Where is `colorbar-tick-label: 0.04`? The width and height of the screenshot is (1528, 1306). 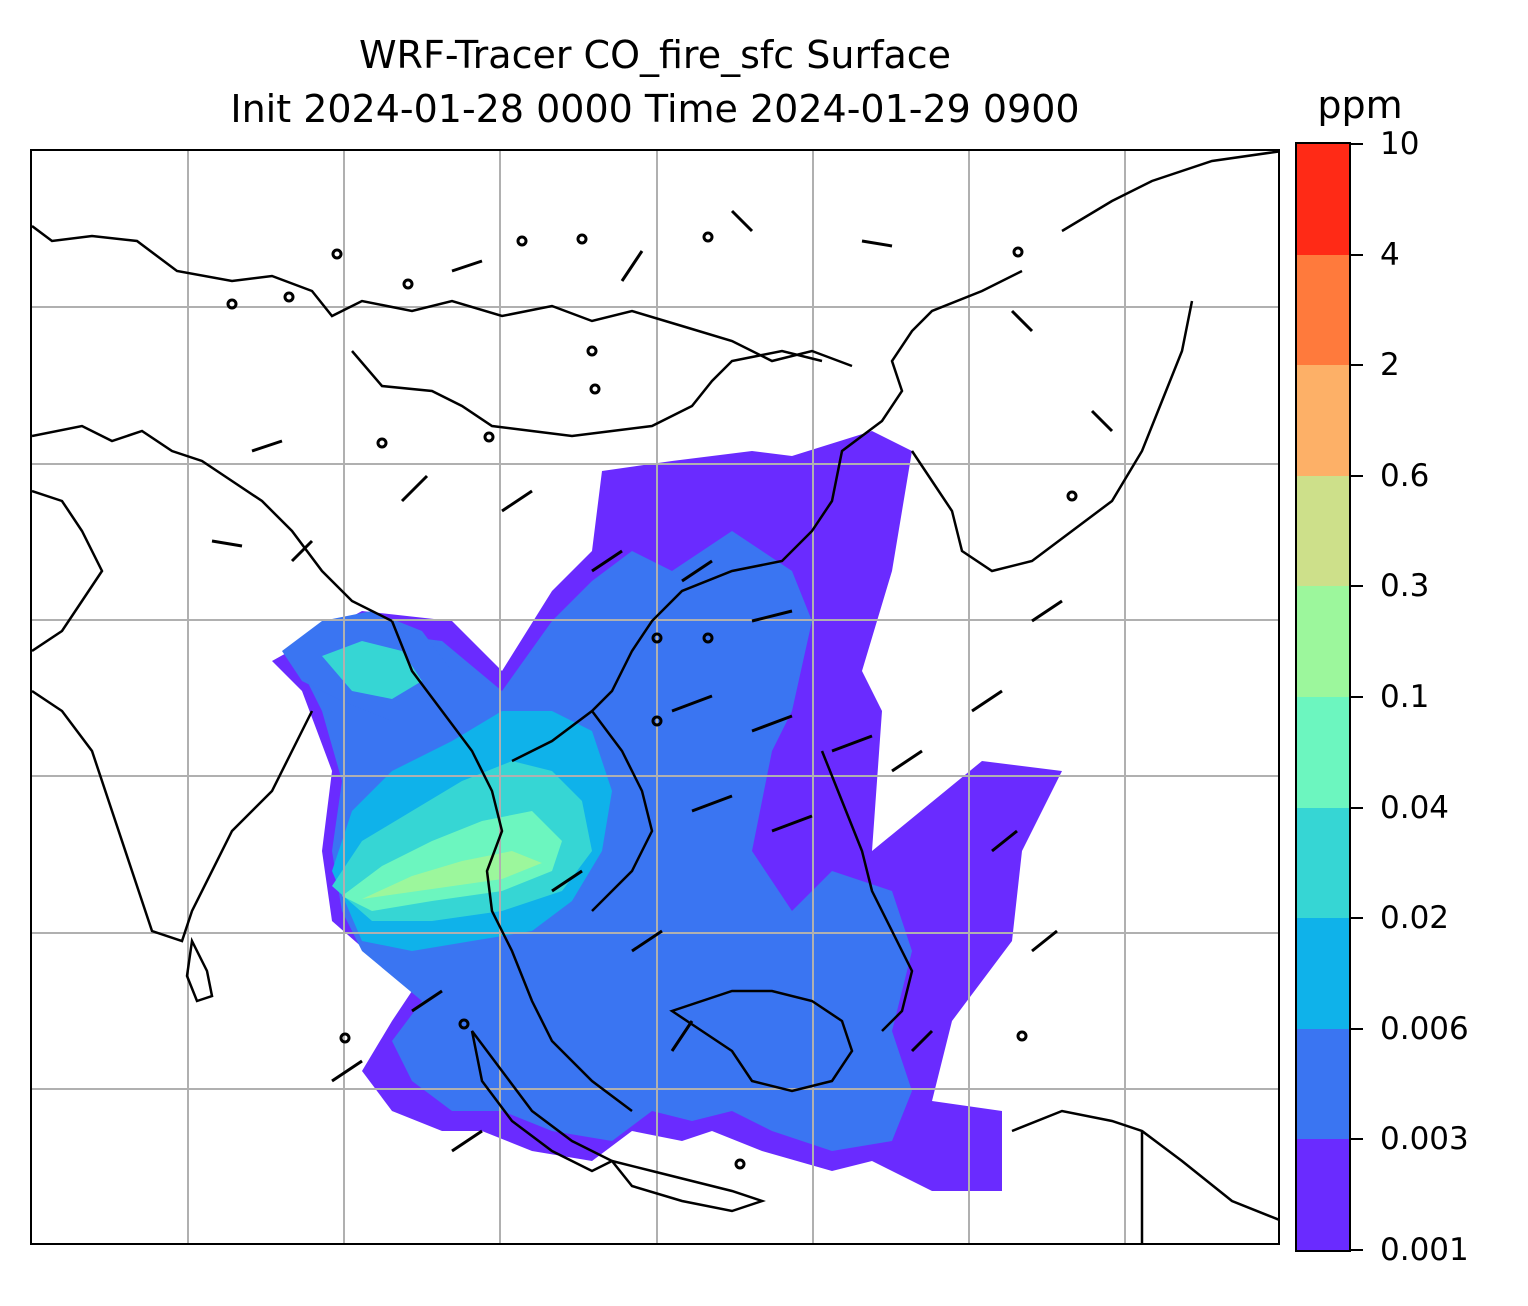
colorbar-tick-label: 0.04 is located at coordinates (1415, 807).